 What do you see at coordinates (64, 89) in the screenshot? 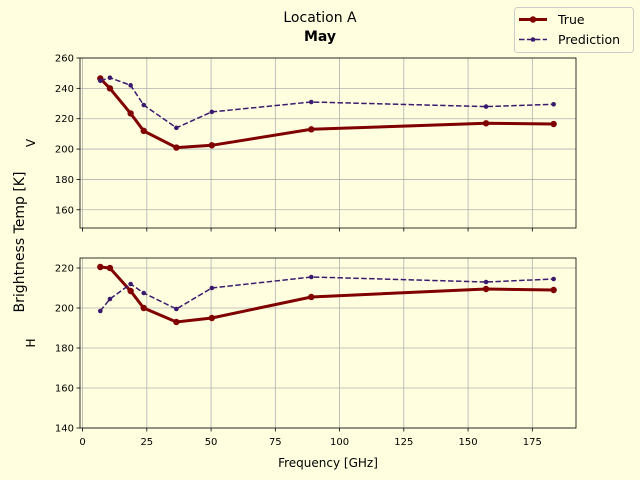
I see `y-tick-label: 240` at bounding box center [64, 89].